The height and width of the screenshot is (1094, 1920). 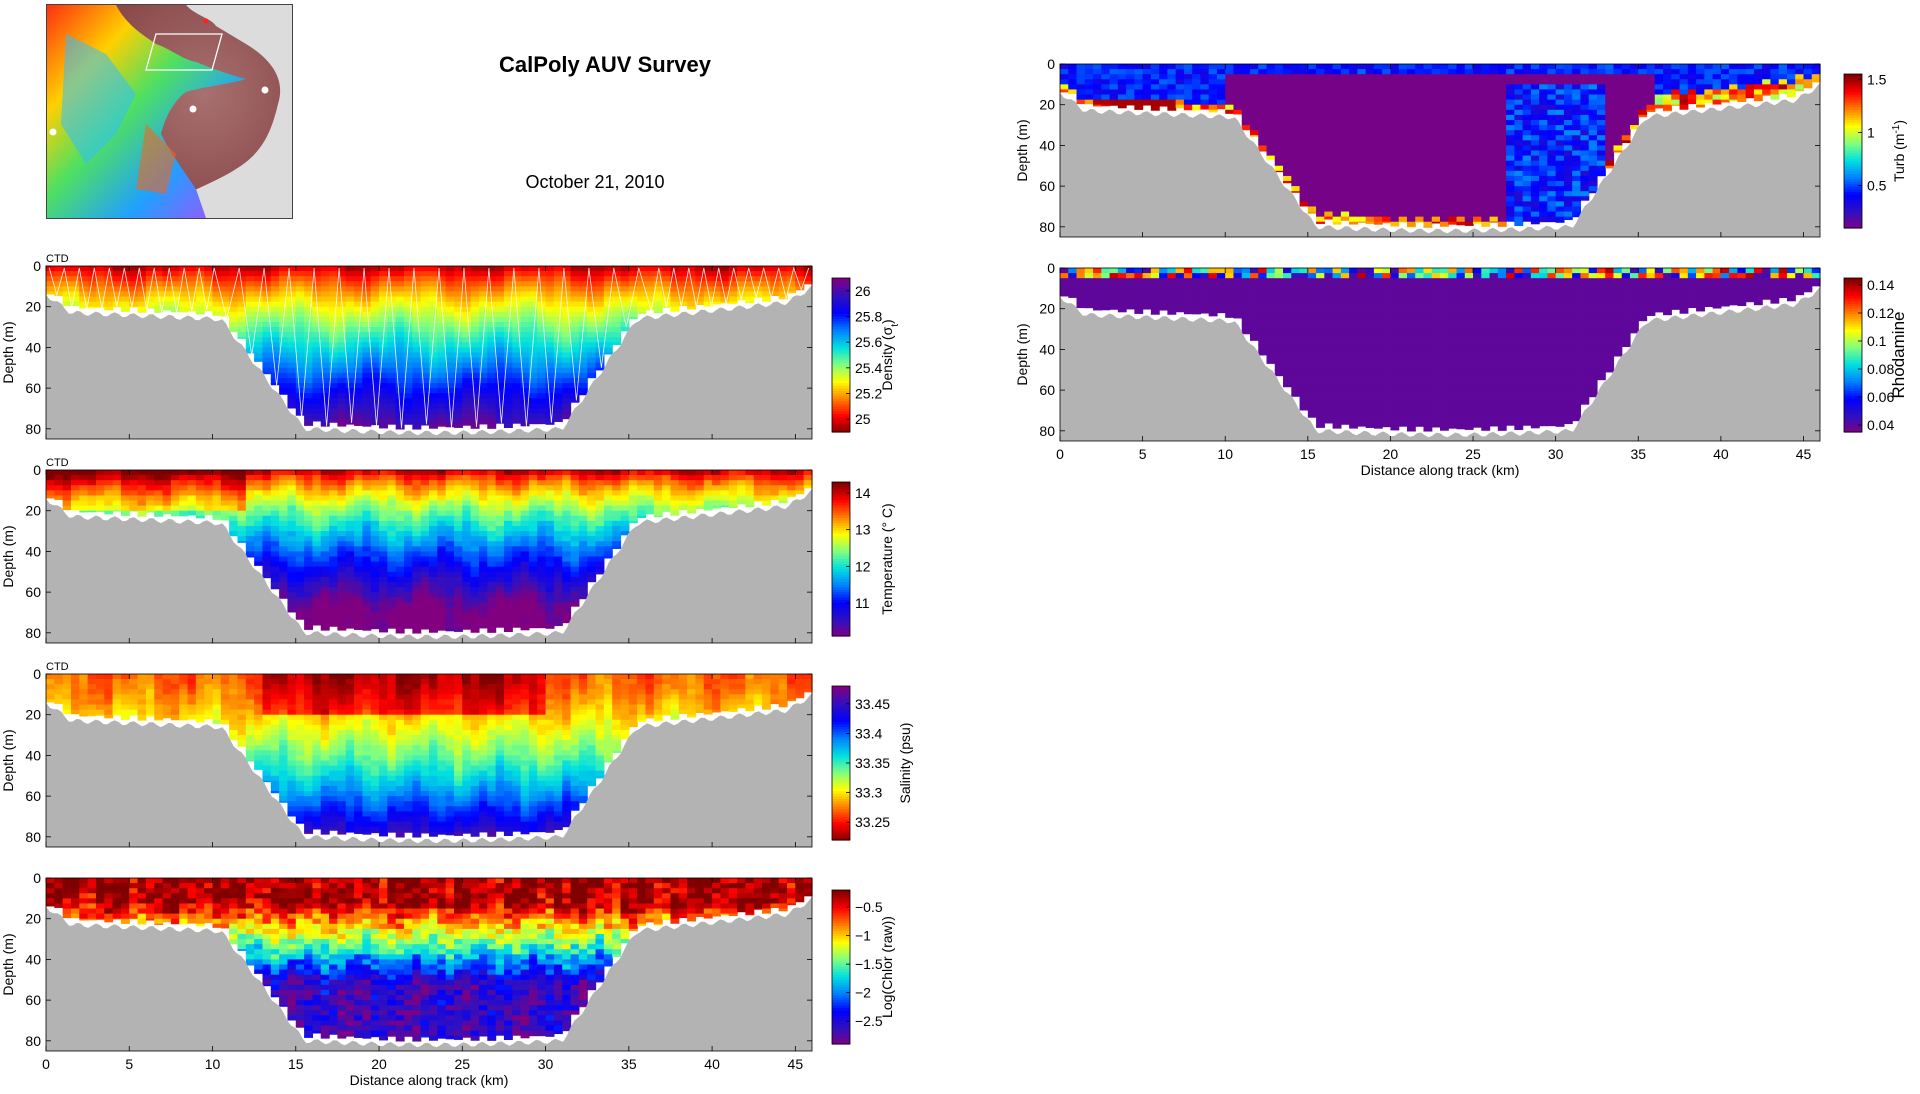 I want to click on colorbar-tick-label: −1, so click(x=863, y=936).